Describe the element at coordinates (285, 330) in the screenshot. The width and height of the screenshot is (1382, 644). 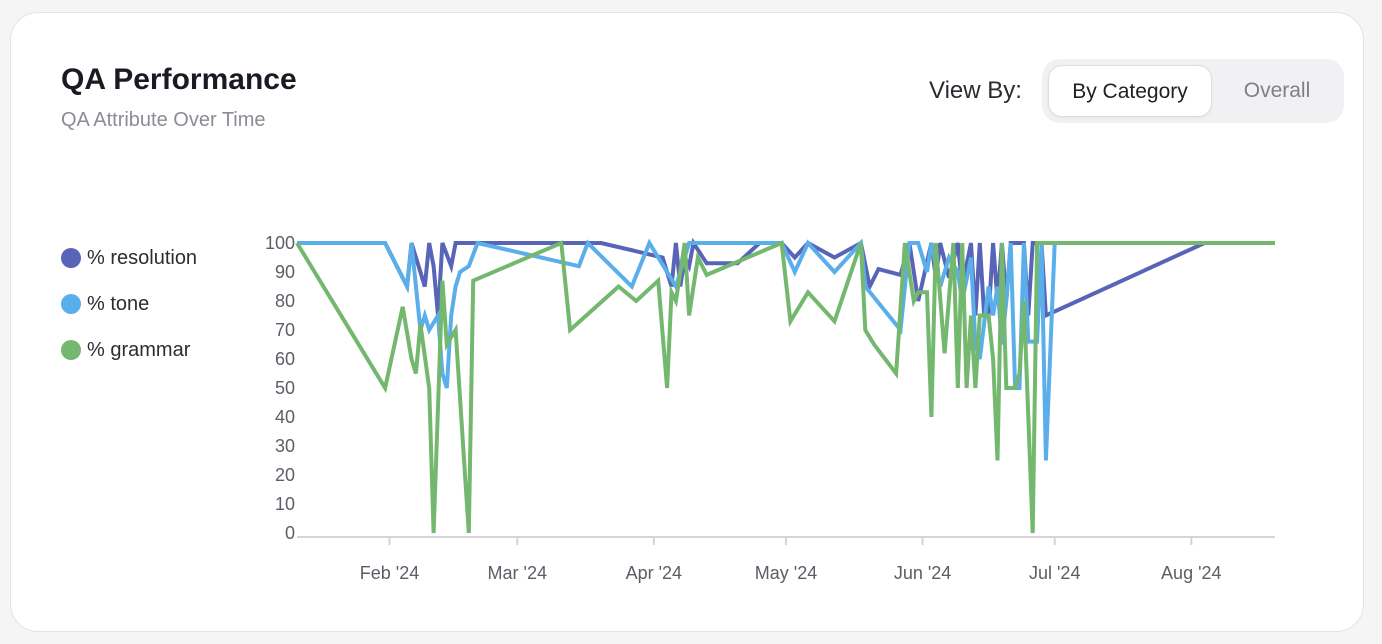
I see `y-tick-label: 70` at that location.